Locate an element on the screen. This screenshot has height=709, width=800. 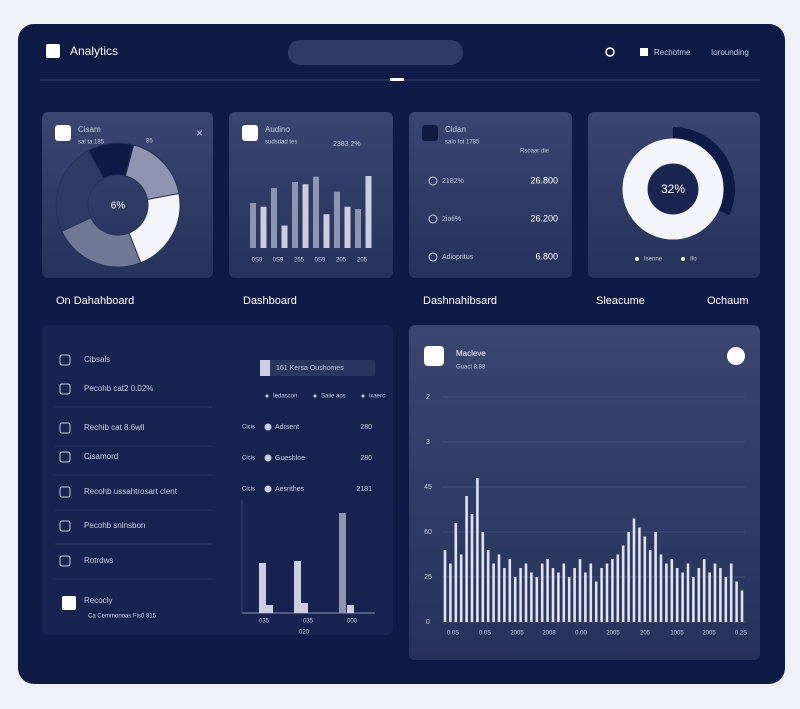
x-tick-label: 255 is located at coordinates (299, 261).